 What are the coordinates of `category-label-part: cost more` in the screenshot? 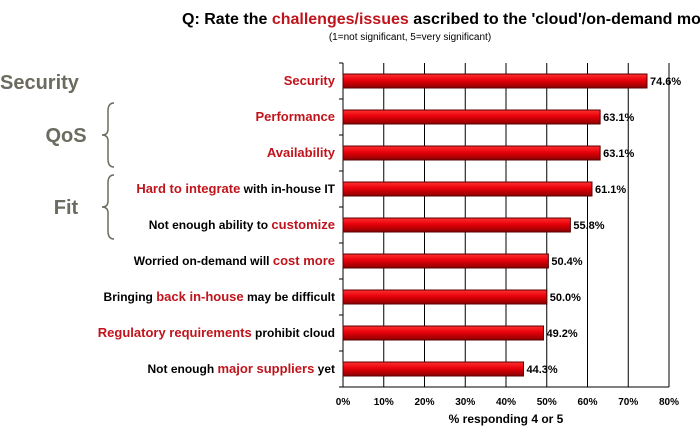 It's located at (304, 260).